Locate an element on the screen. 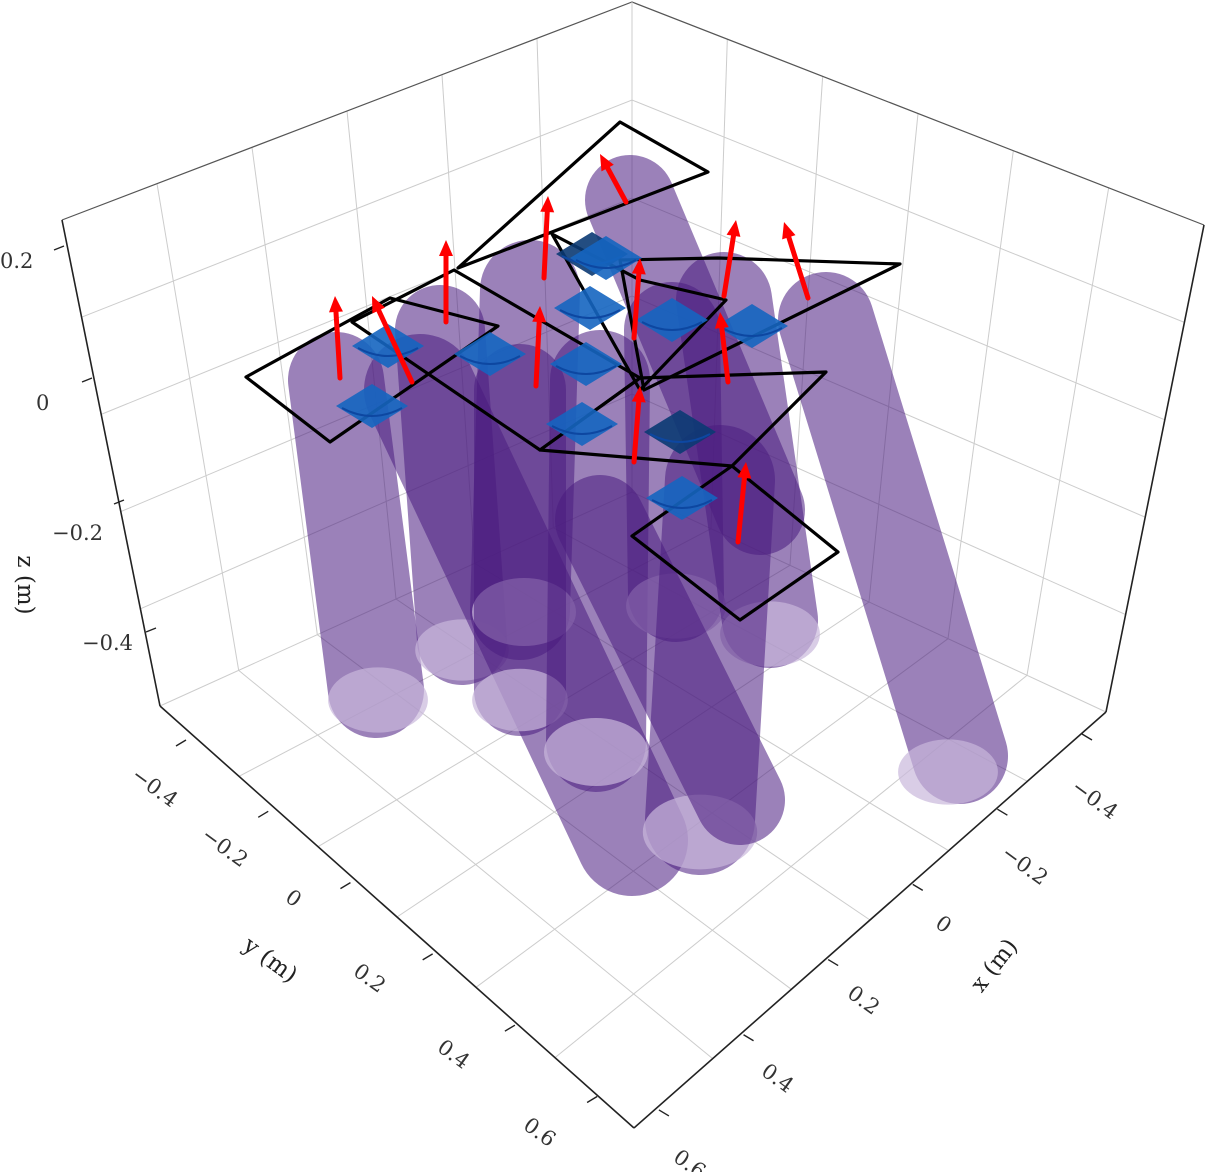 This screenshot has height=1172, width=1207. y-tick-labels: −0.4 −0.2 0 0.2 0.4 0.6 is located at coordinates (343, 957).